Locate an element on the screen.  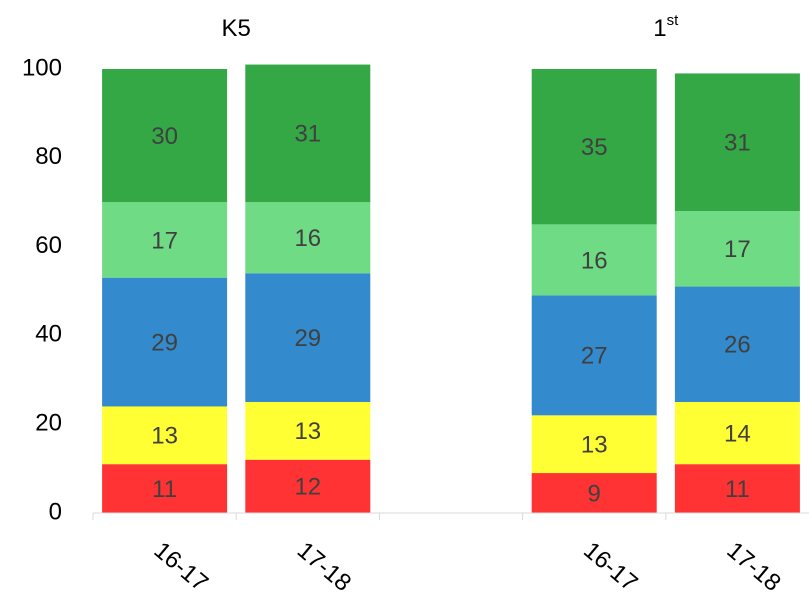
data-label: 30 is located at coordinates (164, 136).